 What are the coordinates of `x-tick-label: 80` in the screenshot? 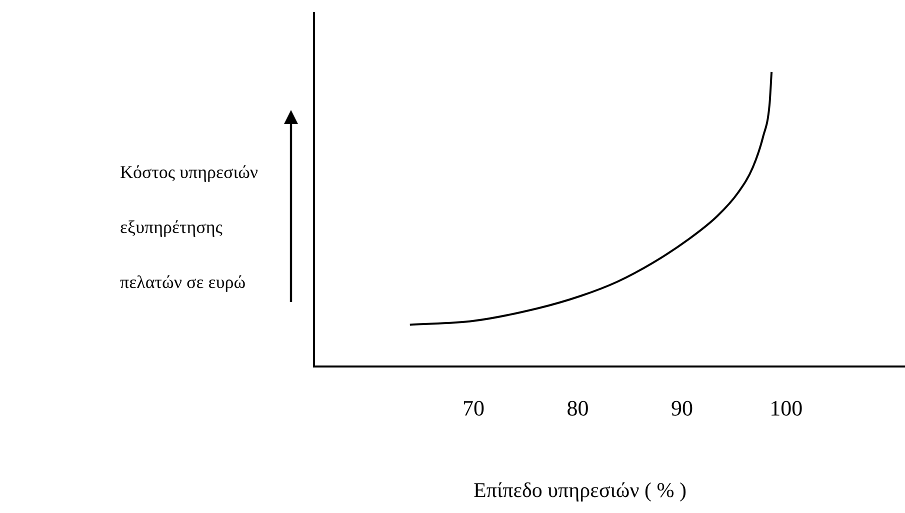 It's located at (577, 408).